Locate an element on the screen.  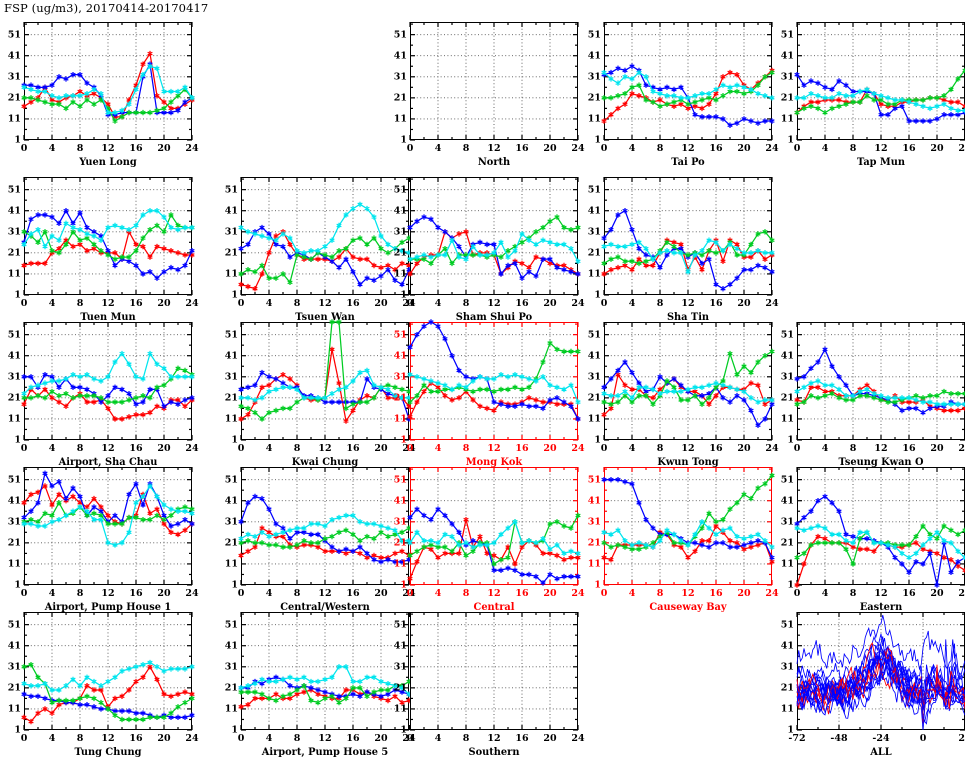
panel-kwun-tong: 1 11 21 31 41 51 0 4 8 12 16 20 24 Kwun Tong is located at coordinates (683, 395).